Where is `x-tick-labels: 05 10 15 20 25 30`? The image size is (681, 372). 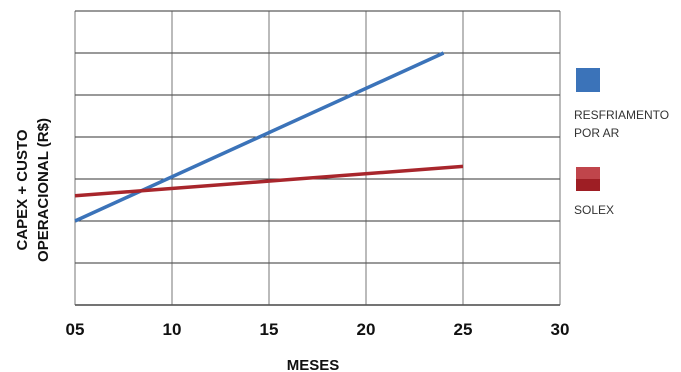
x-tick-labels: 05 10 15 20 25 30 is located at coordinates (318, 329).